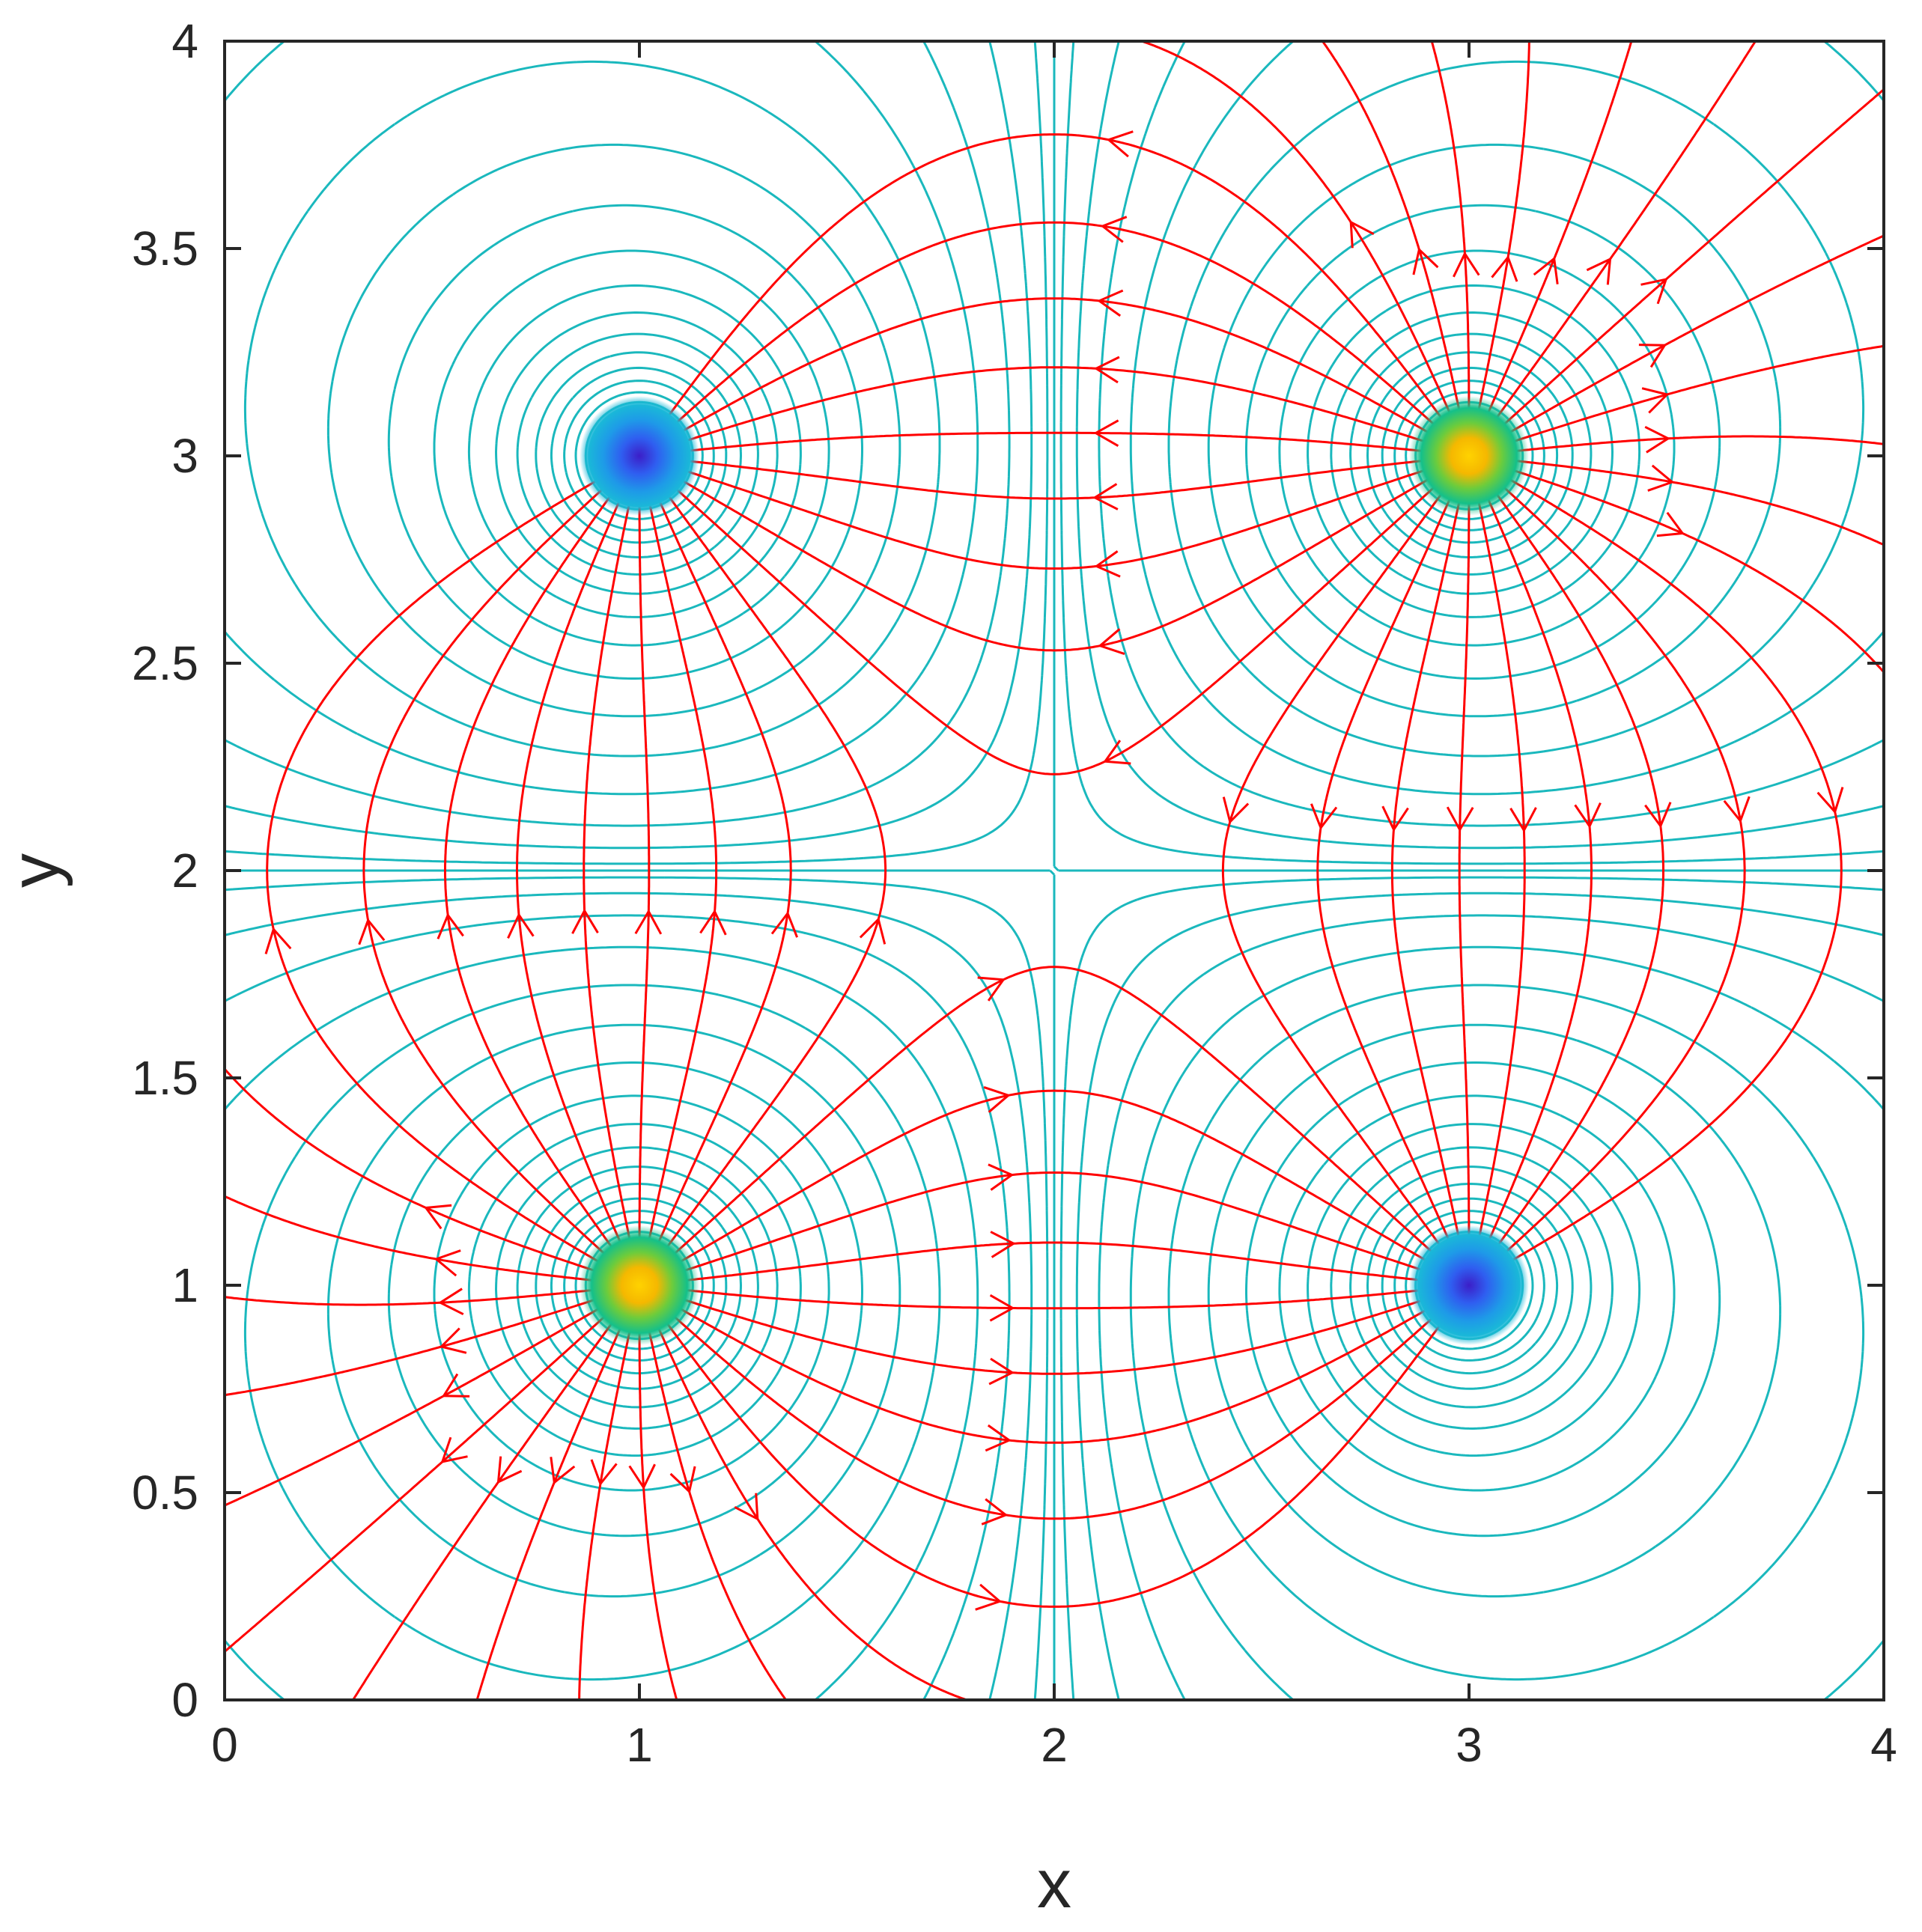  I want to click on y-tick-label-0: 0, so click(184, 1700).